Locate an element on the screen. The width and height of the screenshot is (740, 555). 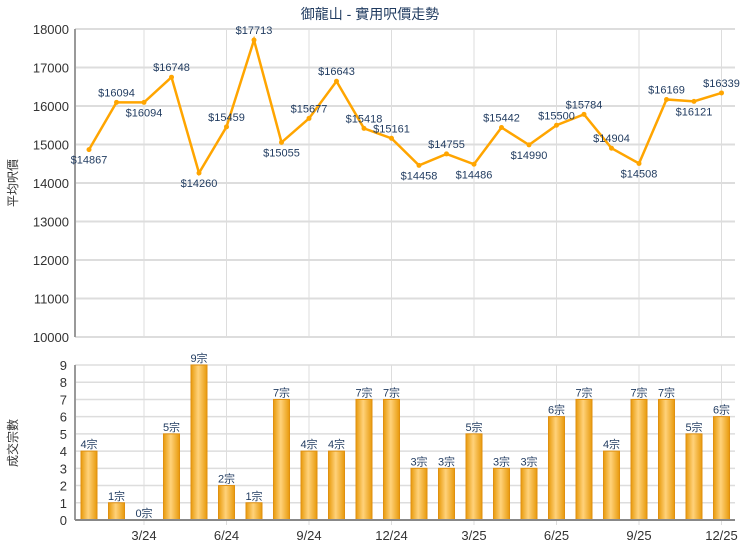
x-tick-label: 9/24 is located at coordinates (308, 535).